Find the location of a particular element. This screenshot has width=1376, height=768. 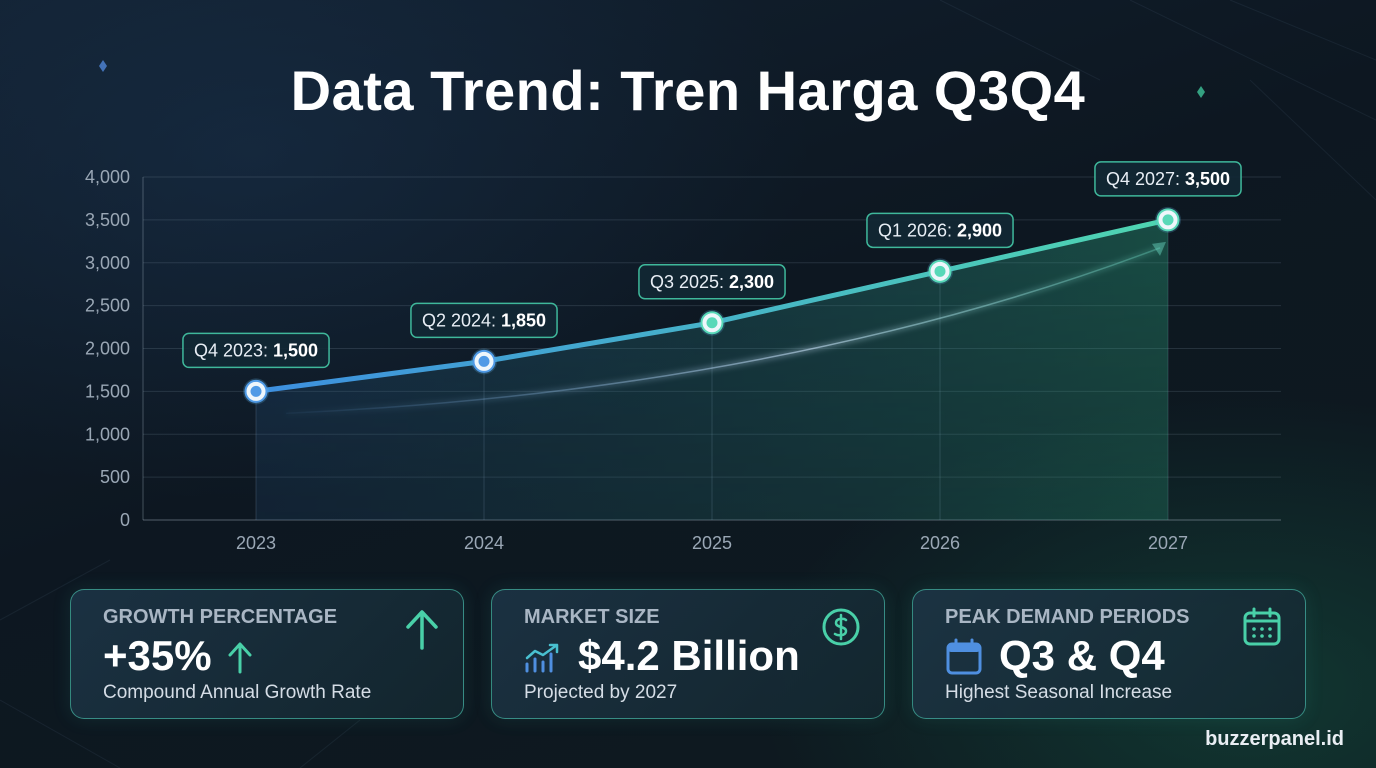

y-tick-label: 1,500 is located at coordinates (107, 391).